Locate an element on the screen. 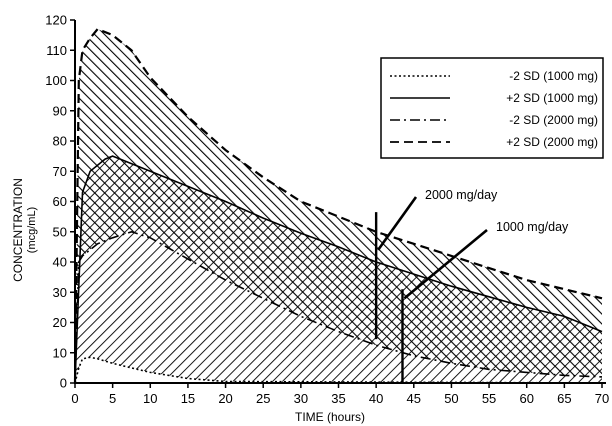  annotation-1000mg-label: 1000 mg/day is located at coordinates (532, 227).